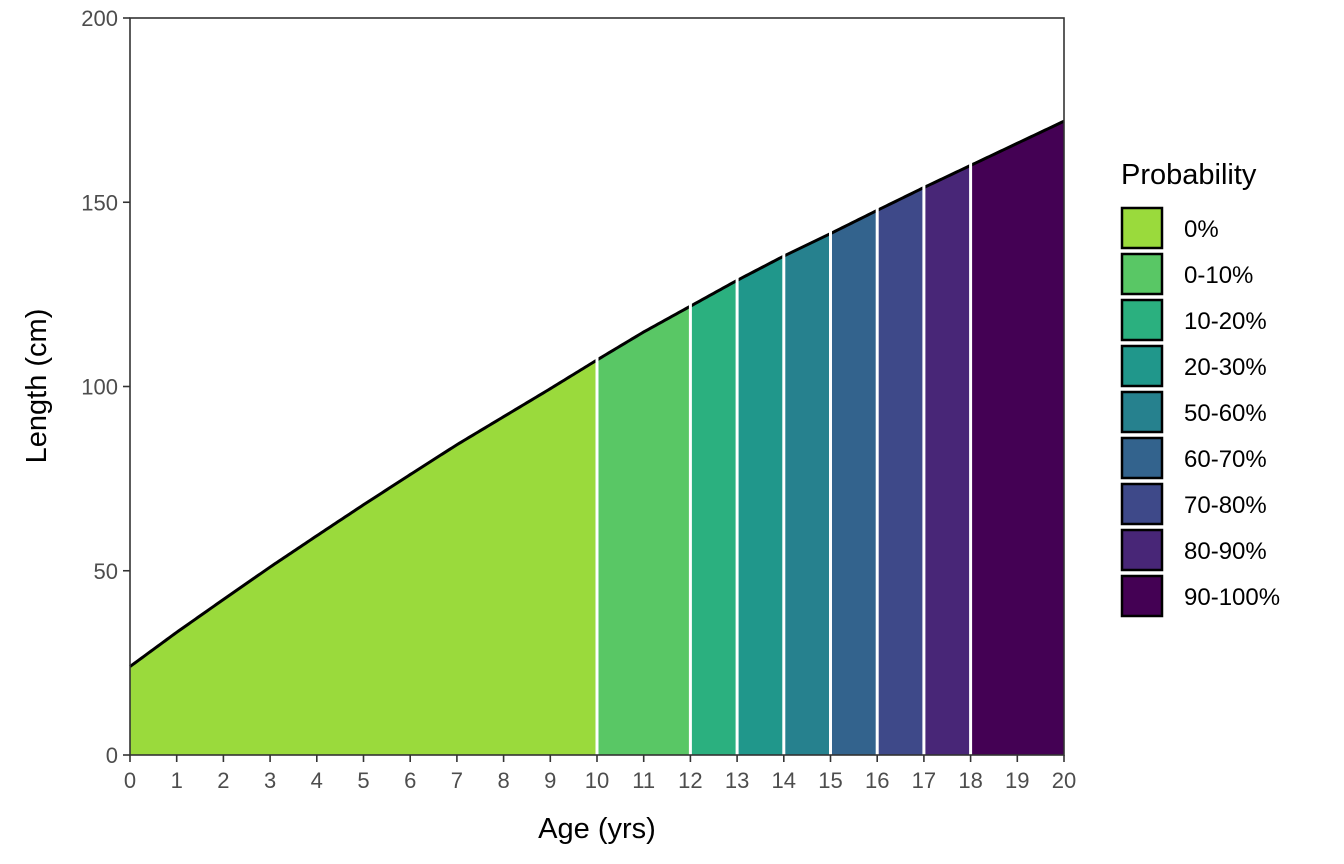  What do you see at coordinates (270, 780) in the screenshot?
I see `x-tick-label: 3` at bounding box center [270, 780].